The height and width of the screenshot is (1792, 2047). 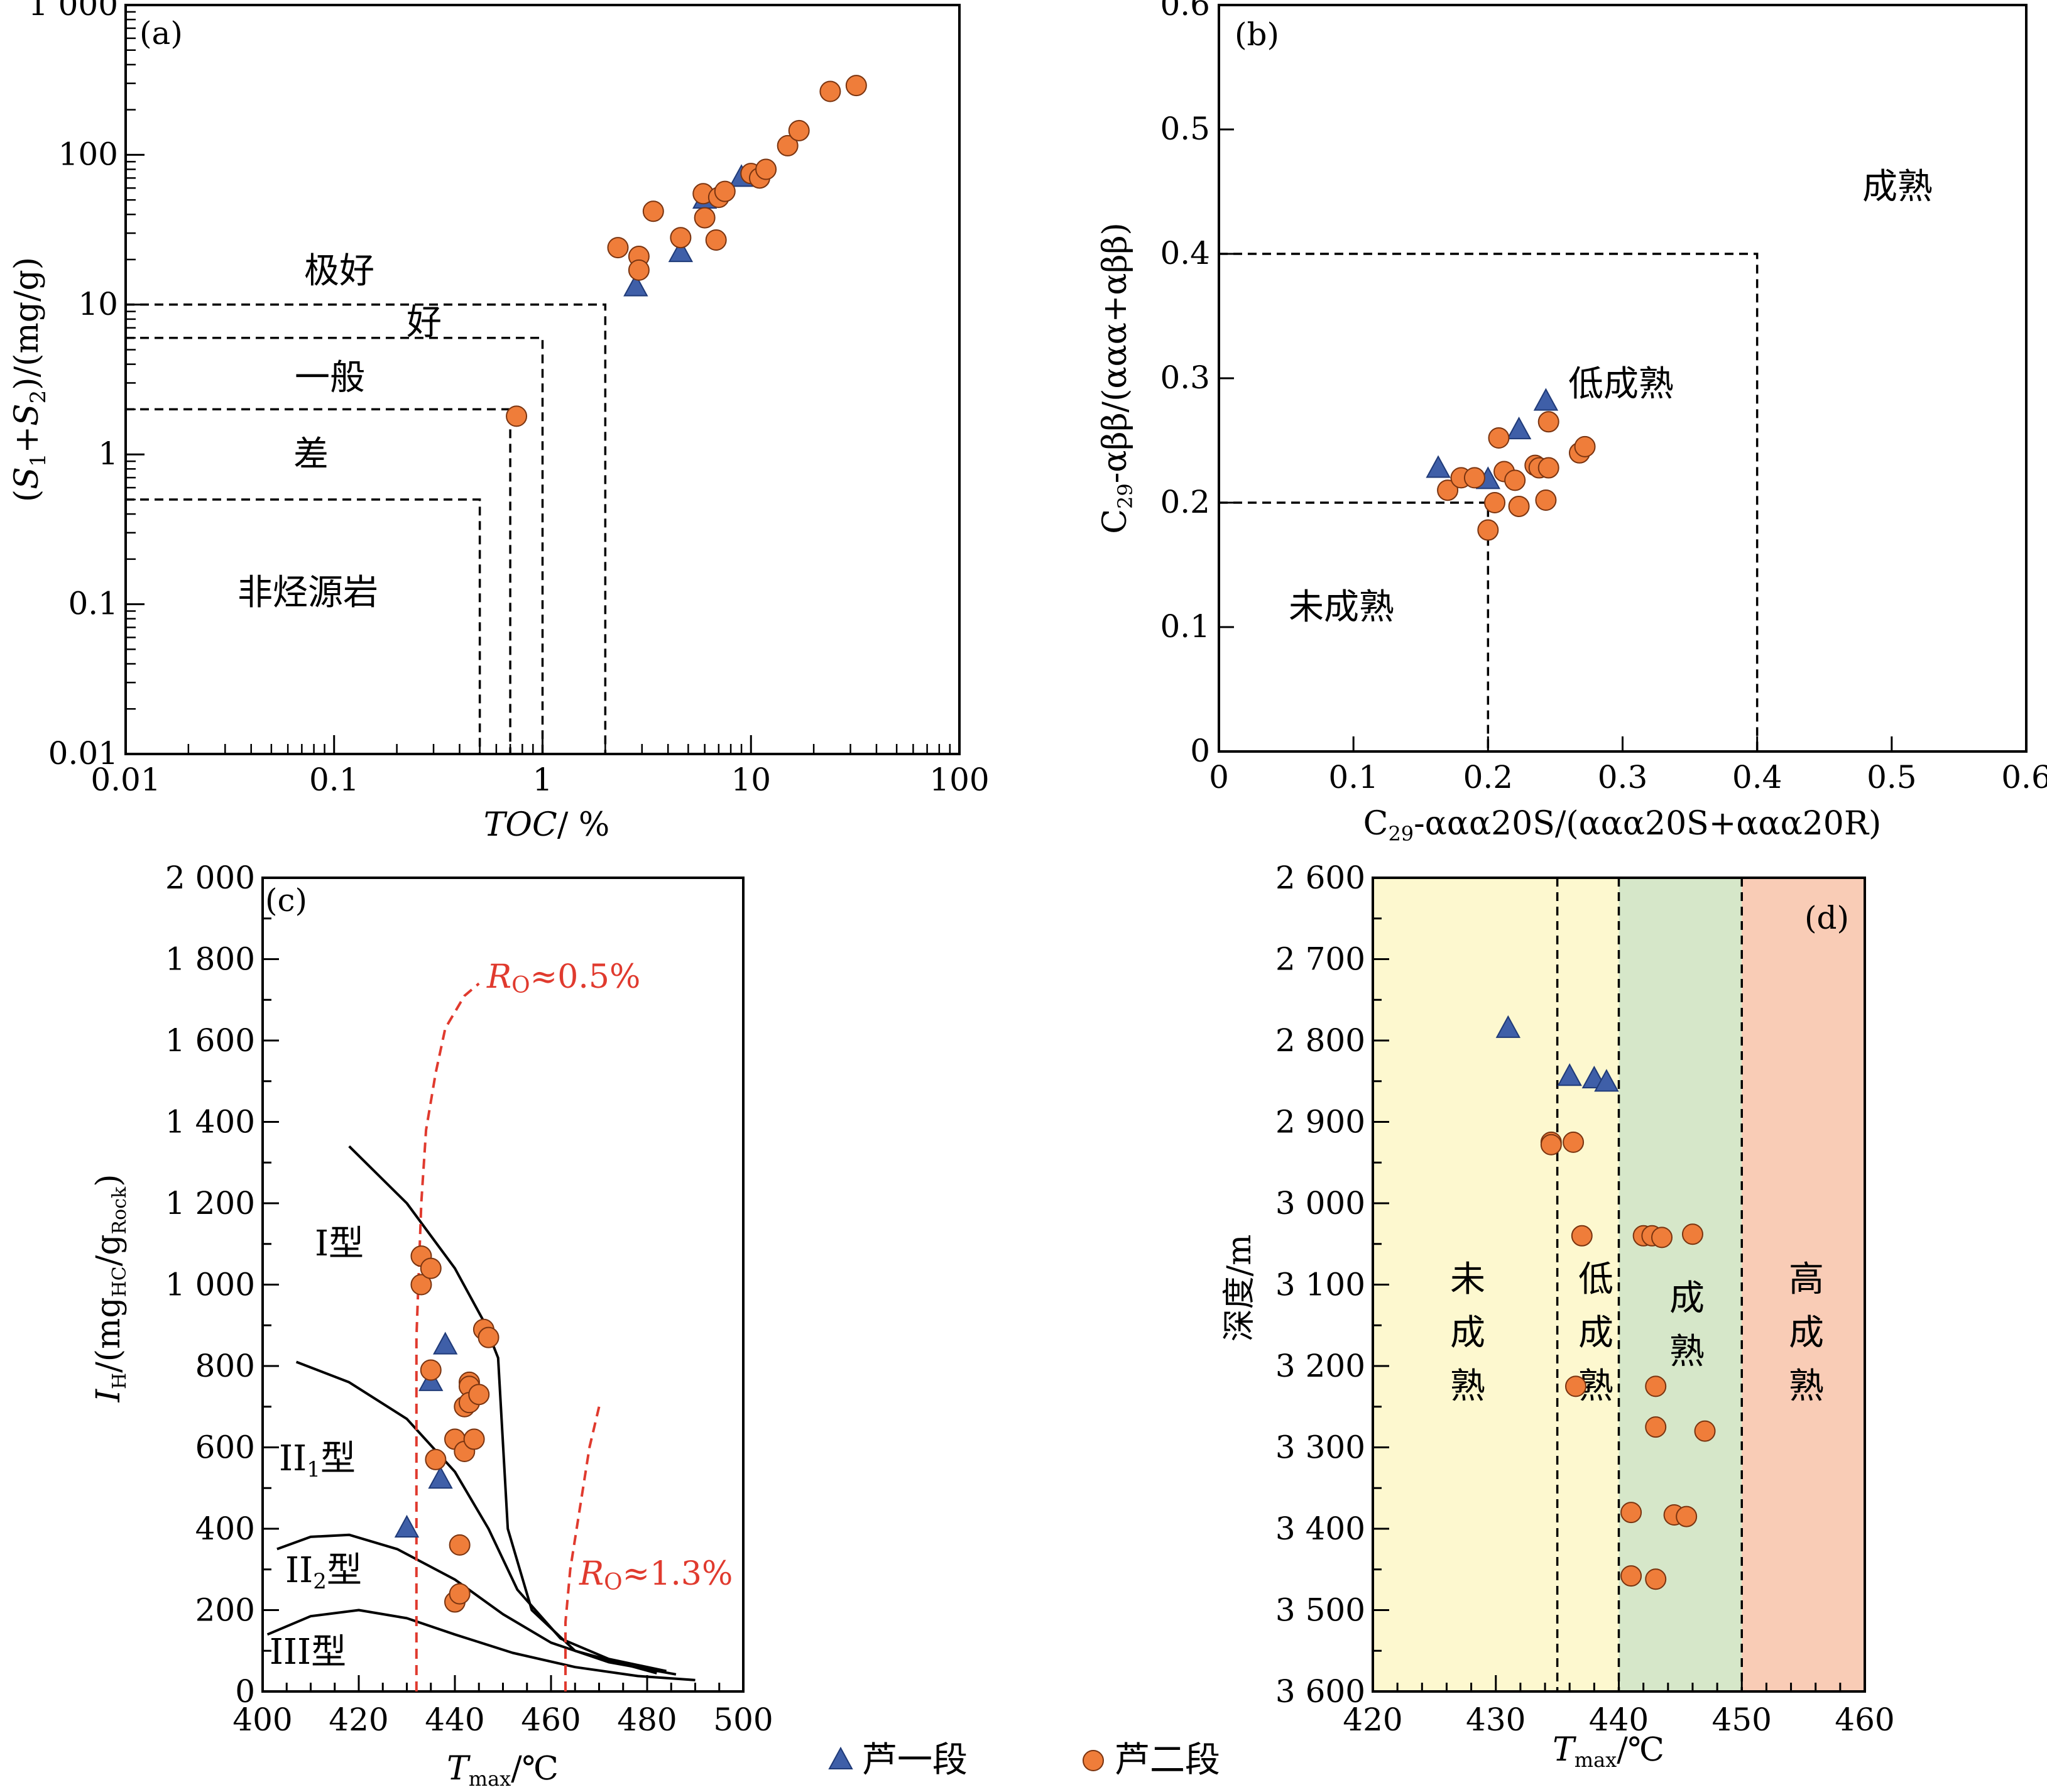 I want to click on point-芦二段-16, so click(x=830, y=91).